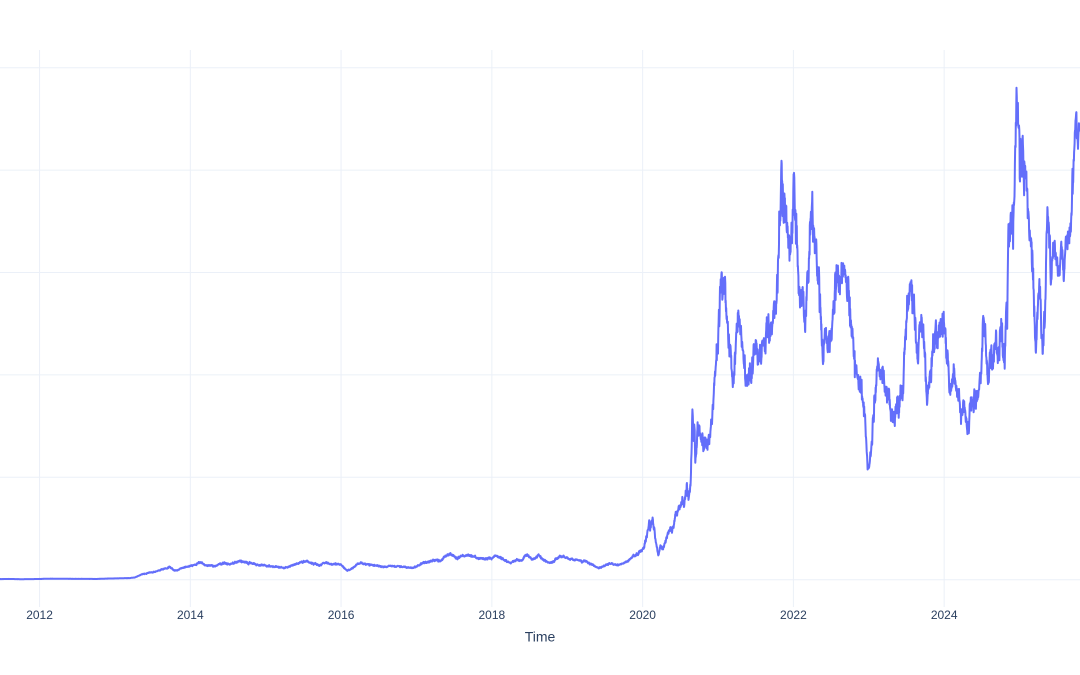  Describe the element at coordinates (341, 615) in the screenshot. I see `svg-text: 2016` at that location.